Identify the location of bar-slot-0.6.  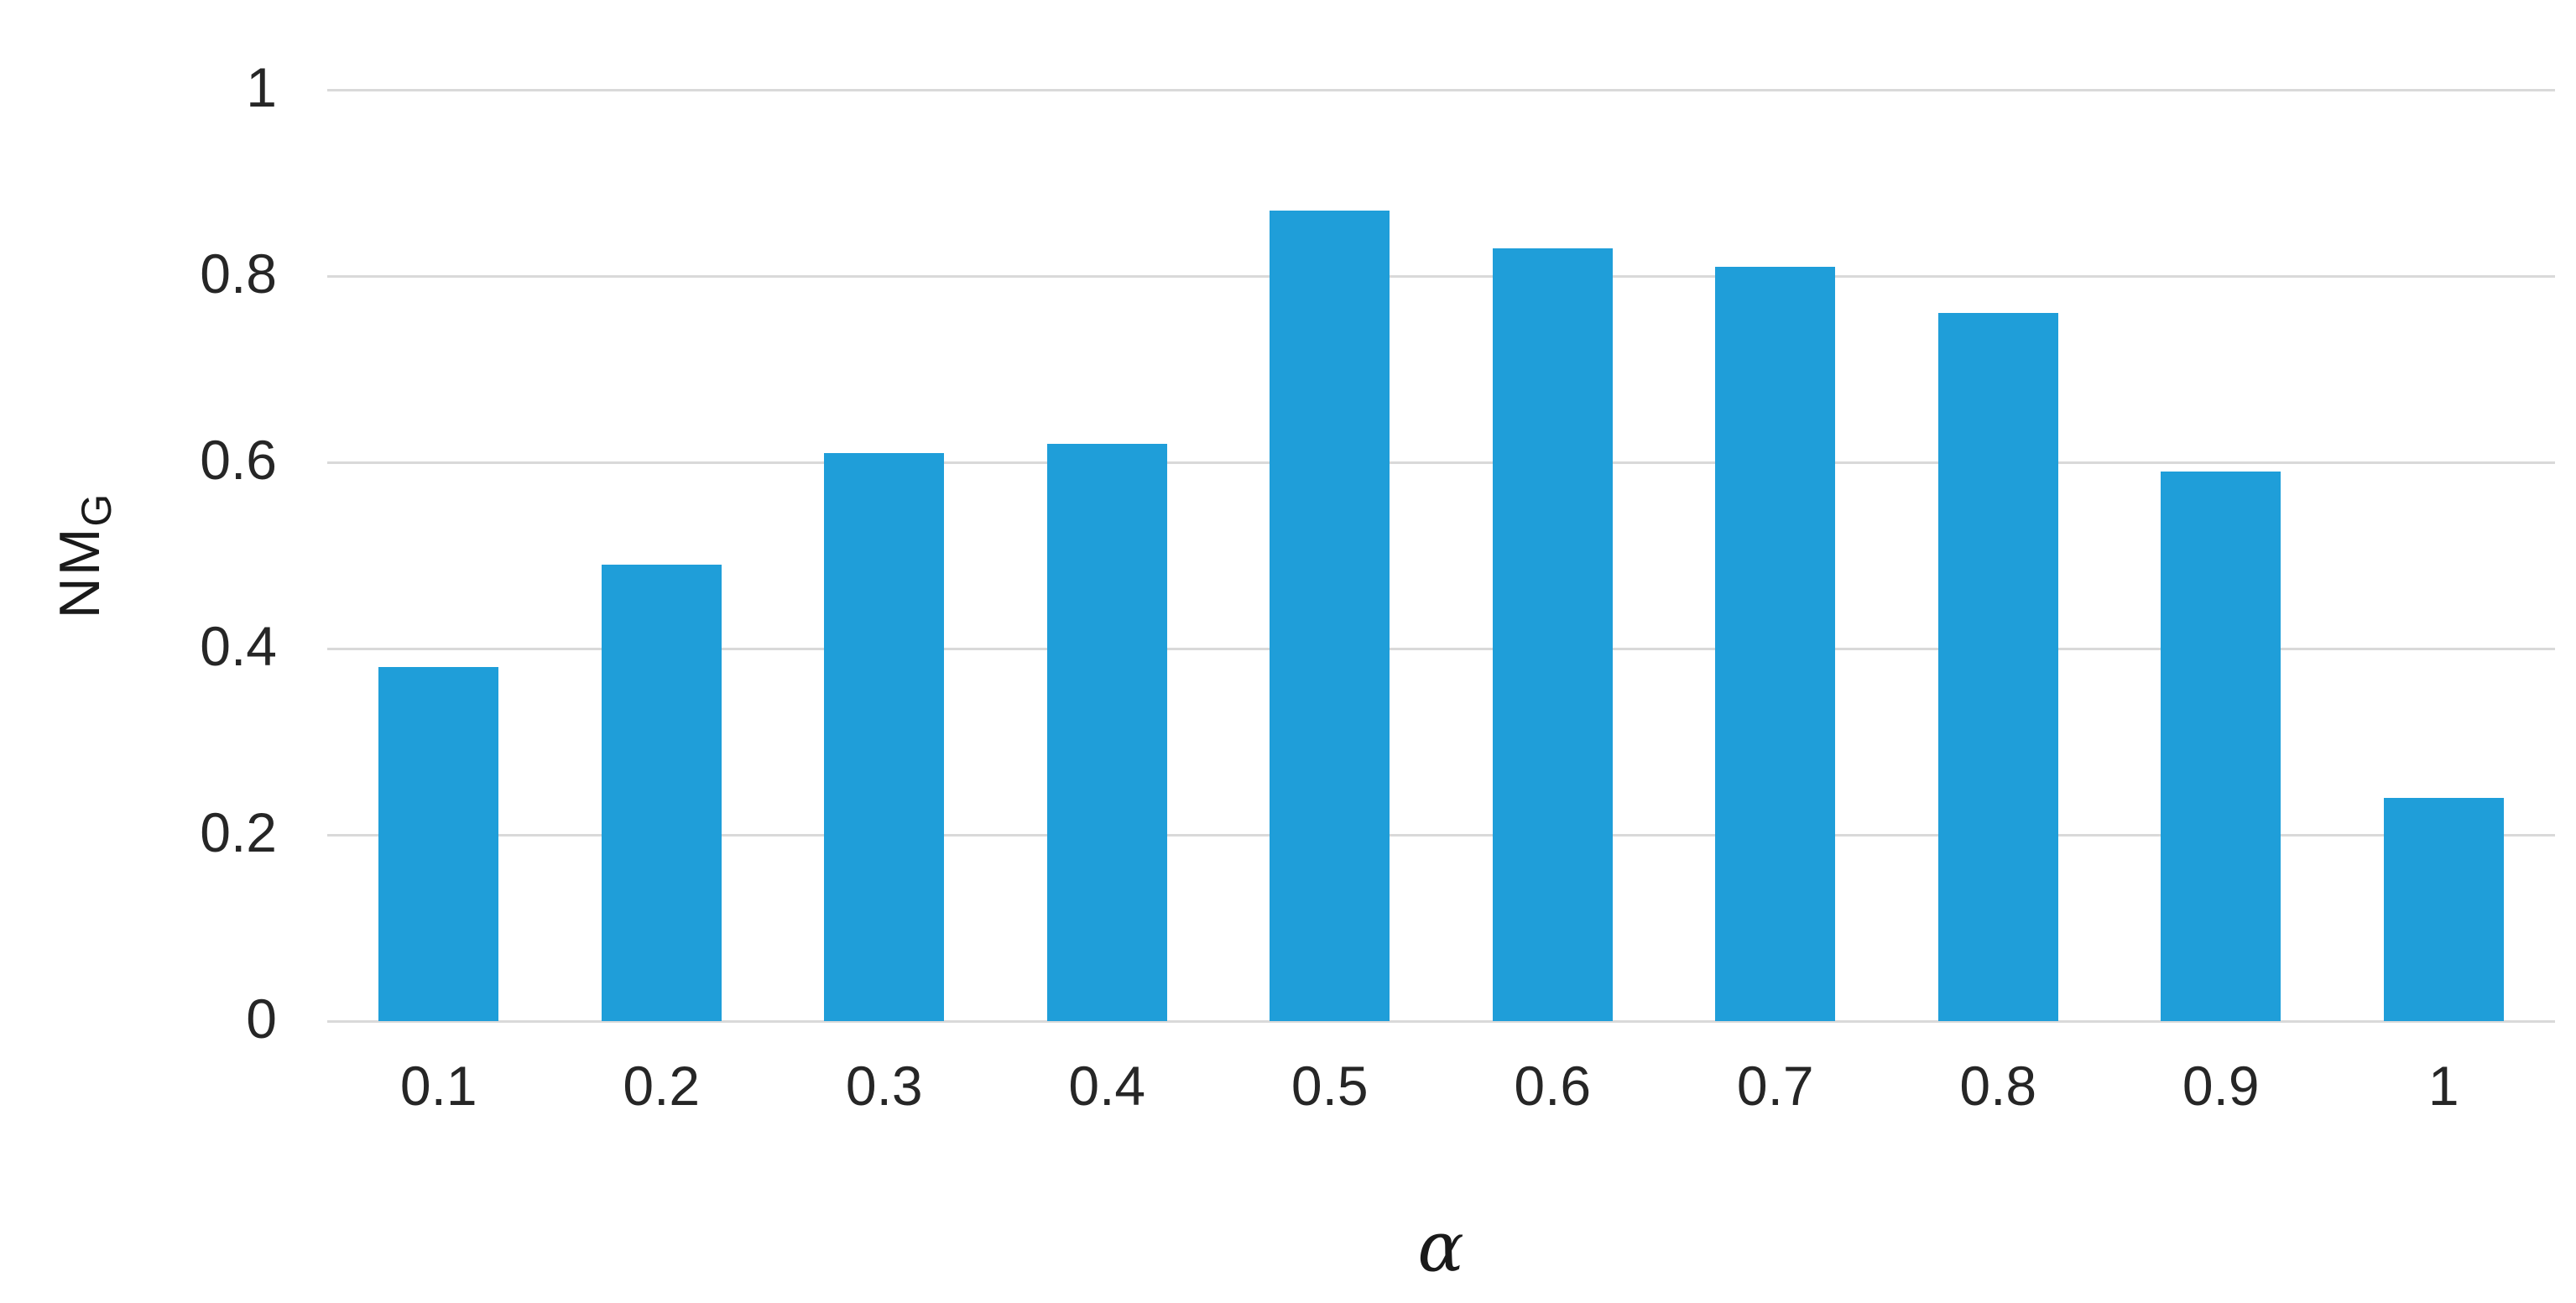
(1553, 510).